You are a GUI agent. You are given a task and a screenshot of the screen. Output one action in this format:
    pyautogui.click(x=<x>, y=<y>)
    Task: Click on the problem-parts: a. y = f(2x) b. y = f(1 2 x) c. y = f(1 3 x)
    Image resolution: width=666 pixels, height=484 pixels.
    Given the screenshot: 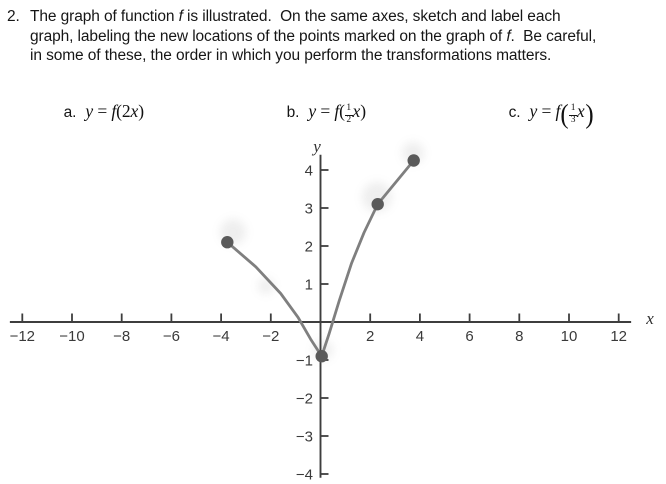 What is the action you would take?
    pyautogui.click(x=335, y=95)
    